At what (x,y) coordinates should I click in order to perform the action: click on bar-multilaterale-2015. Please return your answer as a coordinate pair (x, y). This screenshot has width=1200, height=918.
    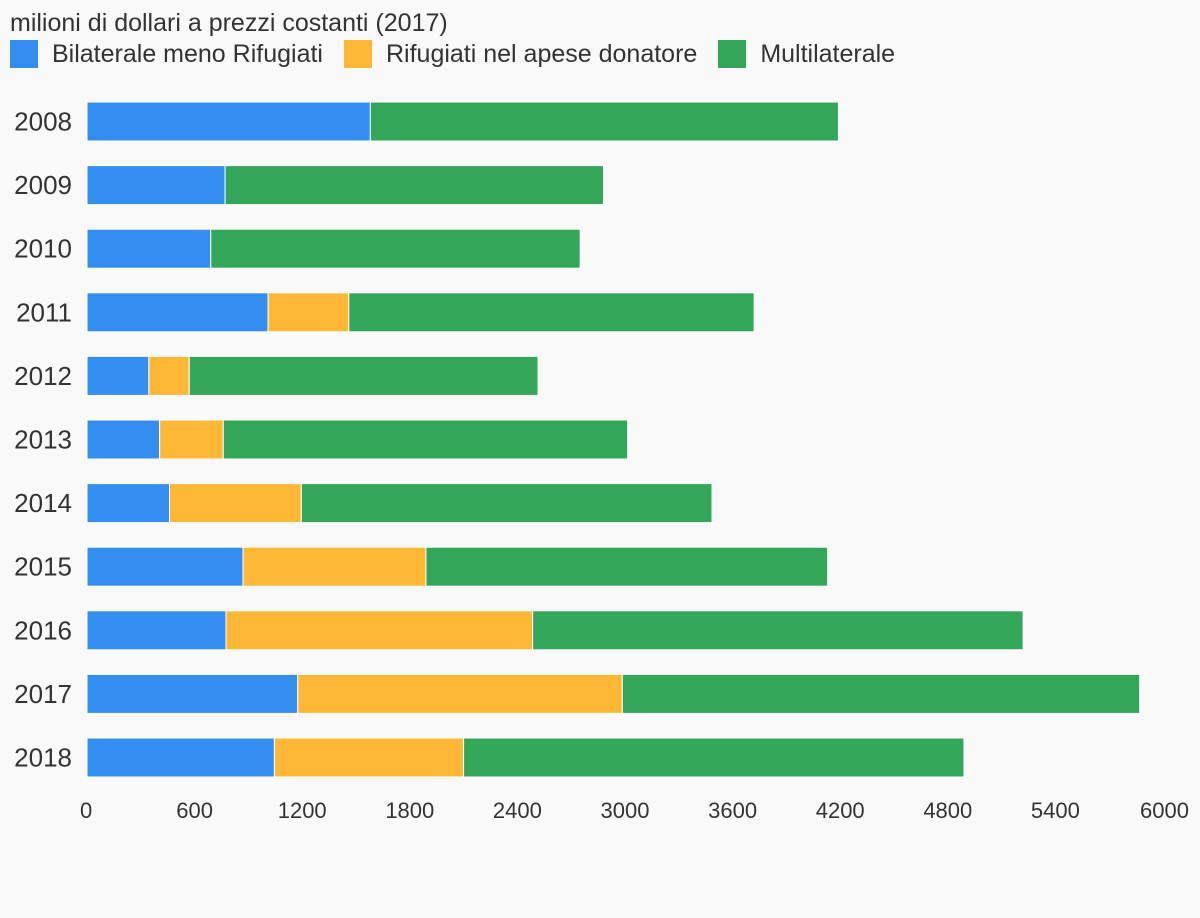
    Looking at the image, I should click on (627, 566).